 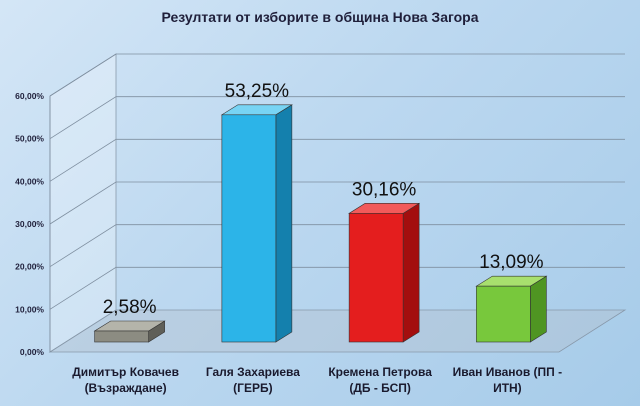 I want to click on x-tick-label: (ГЕРБ), so click(x=252, y=388).